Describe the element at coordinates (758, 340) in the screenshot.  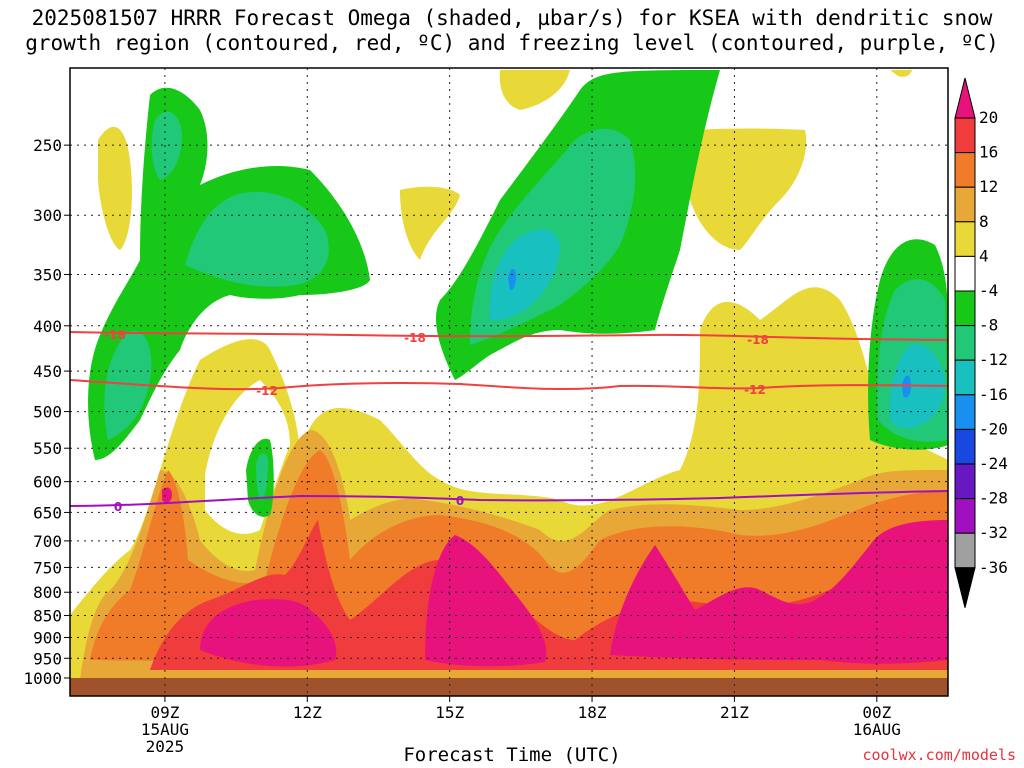
I see `contour-label-minus18-c: -18` at that location.